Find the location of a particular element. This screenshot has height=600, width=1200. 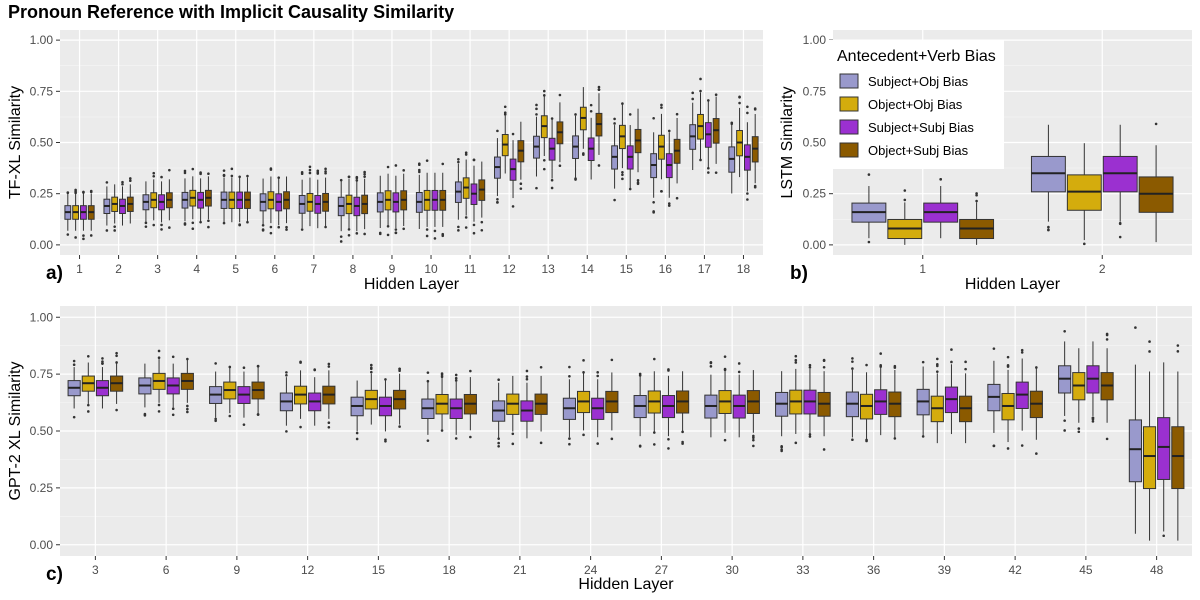

legend-key-subject-subj is located at coordinates (849, 127).